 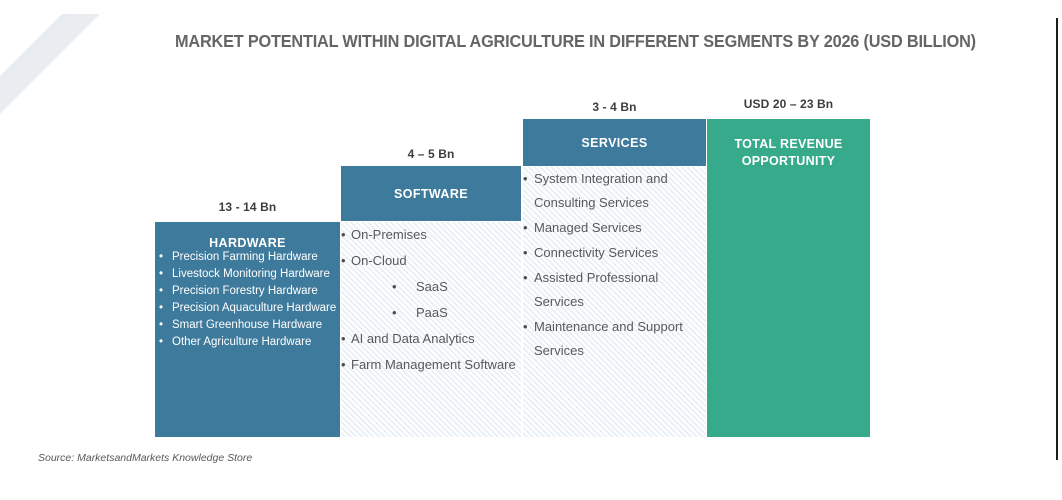 What do you see at coordinates (449, 286) in the screenshot?
I see `list-item-sub: SaaS` at bounding box center [449, 286].